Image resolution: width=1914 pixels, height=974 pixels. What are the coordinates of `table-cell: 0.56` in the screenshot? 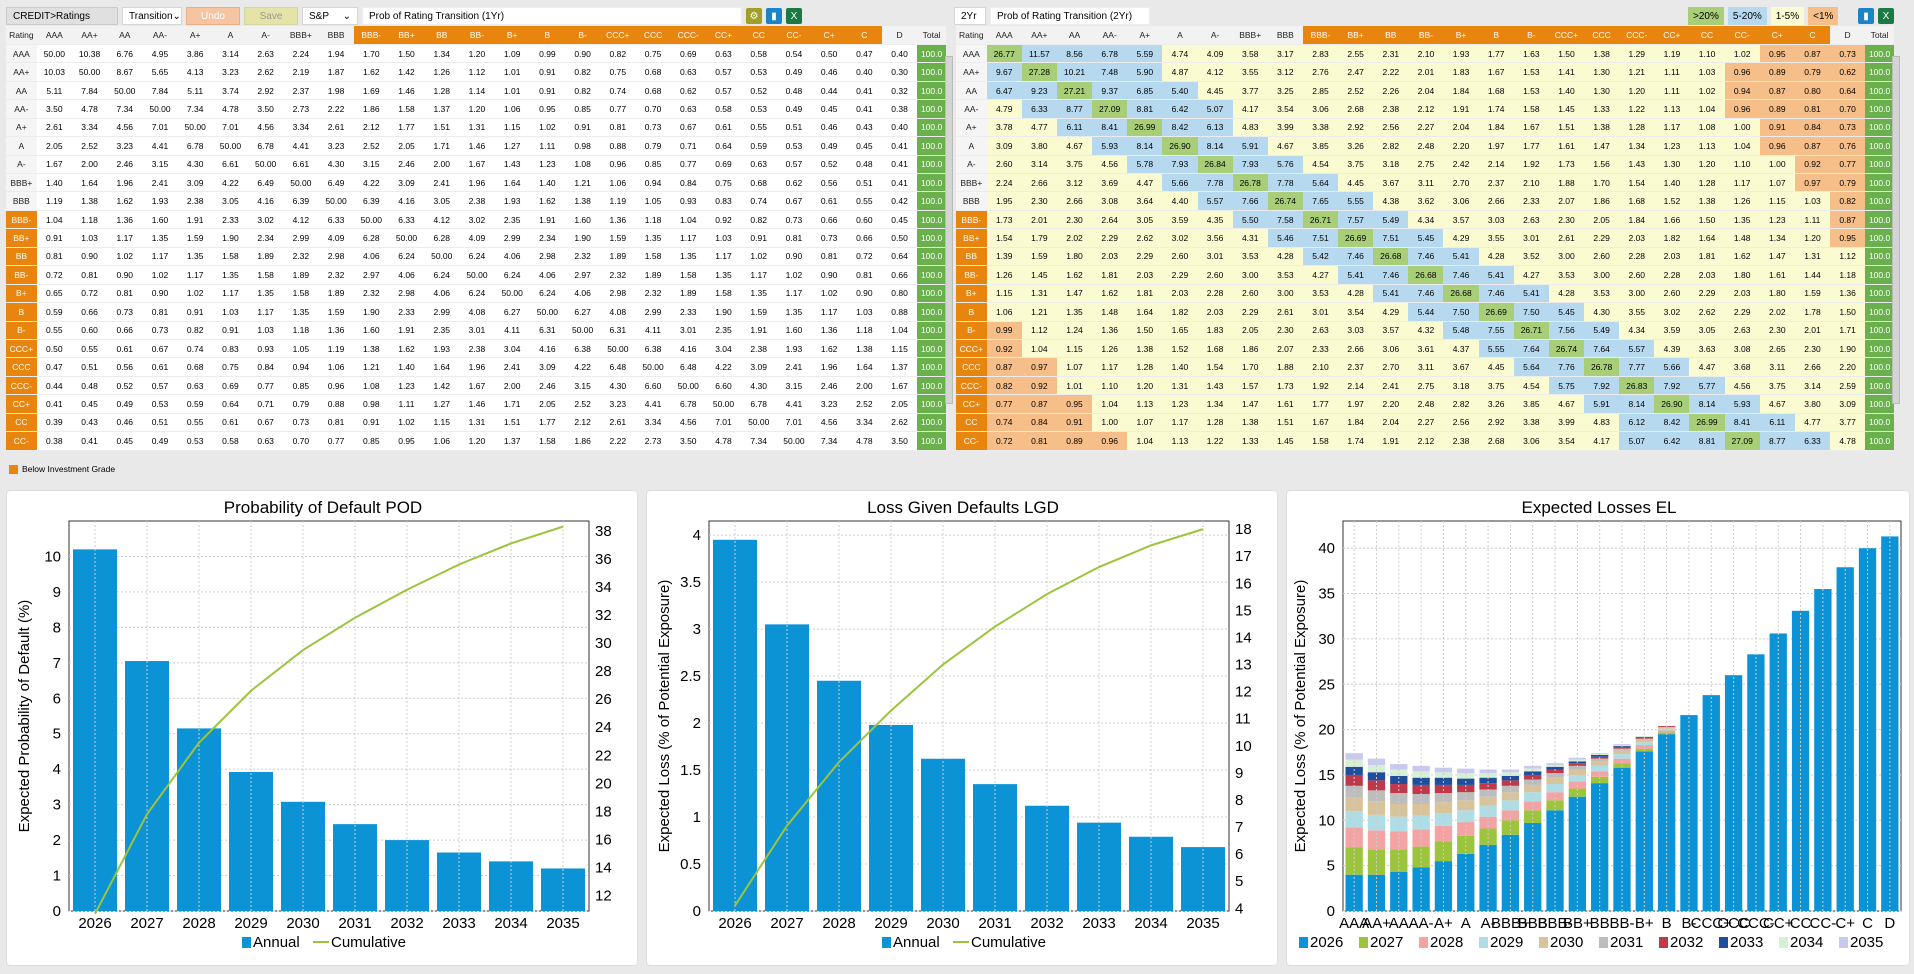 It's located at (125, 367).